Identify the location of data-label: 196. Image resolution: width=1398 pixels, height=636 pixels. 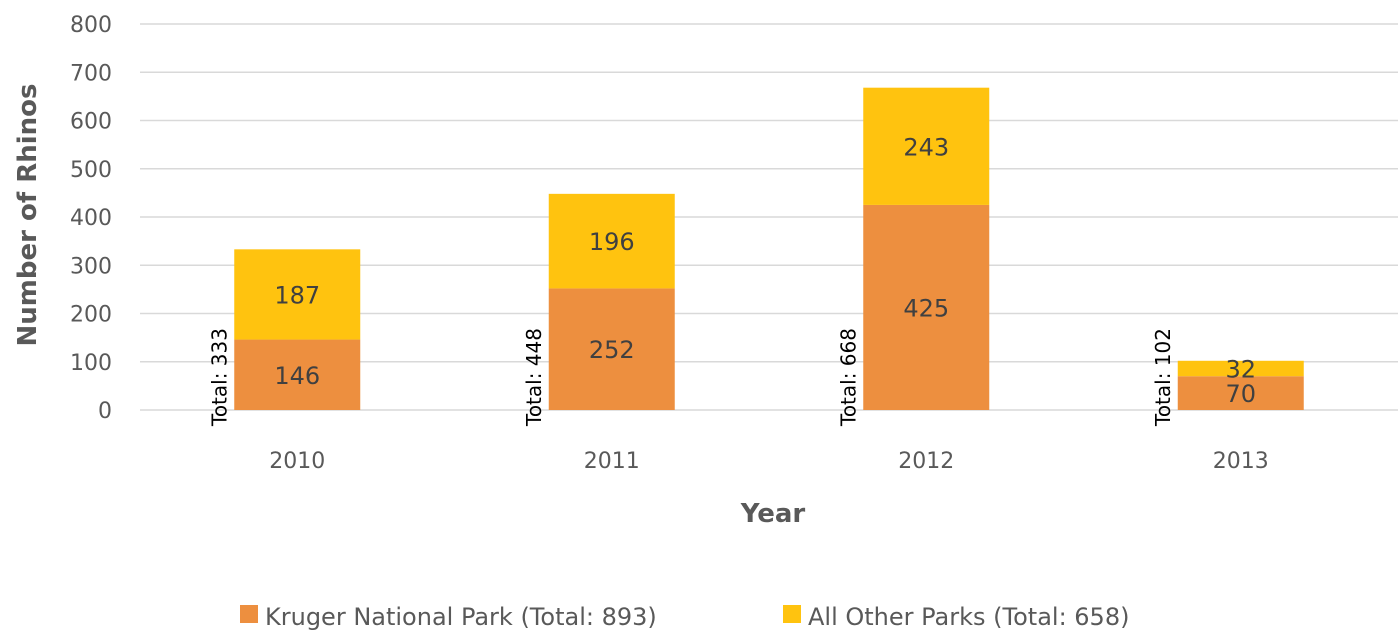
(612, 242).